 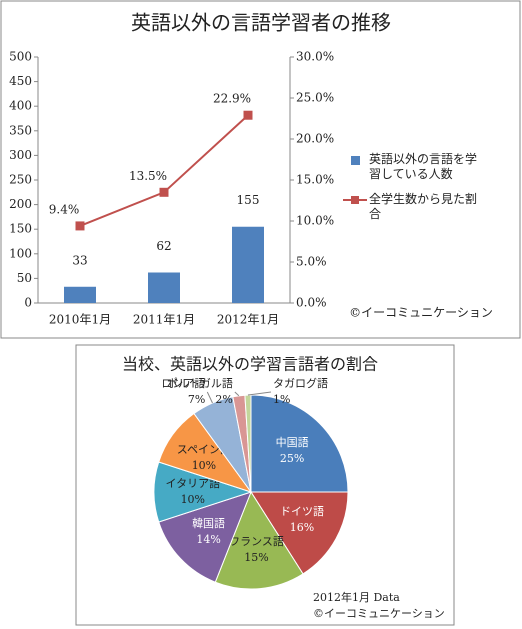 What do you see at coordinates (80, 320) in the screenshot?
I see `x-tick-label: 2010年1月` at bounding box center [80, 320].